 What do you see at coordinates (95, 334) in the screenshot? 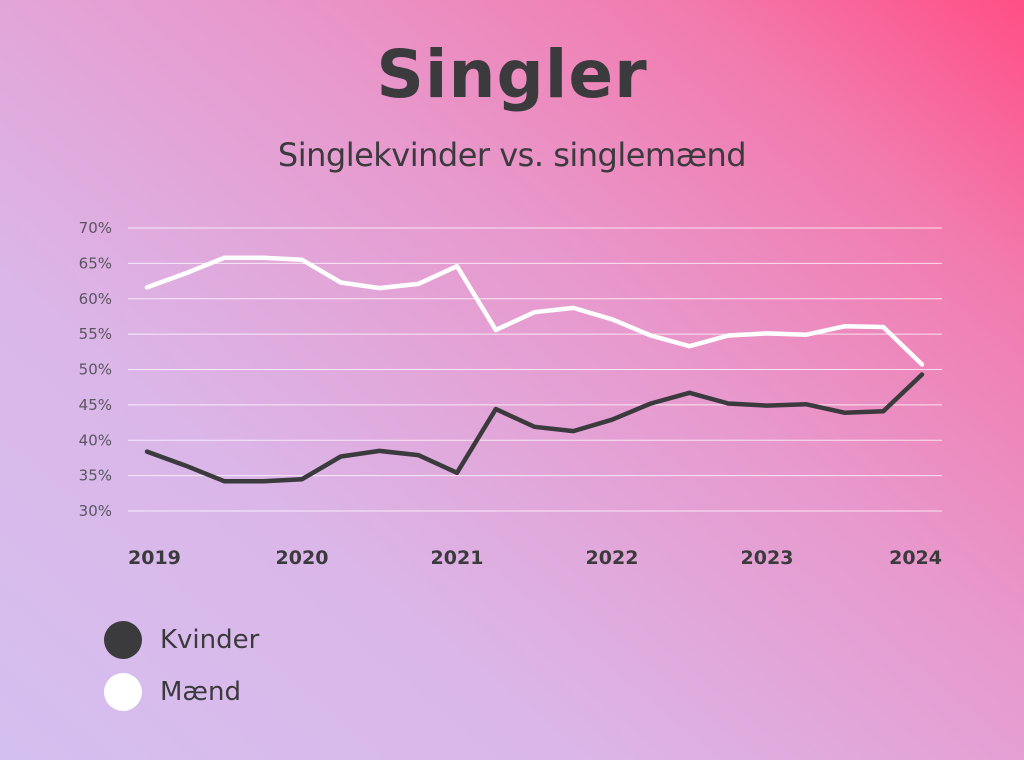
I see `y-tick-label: 55%` at bounding box center [95, 334].